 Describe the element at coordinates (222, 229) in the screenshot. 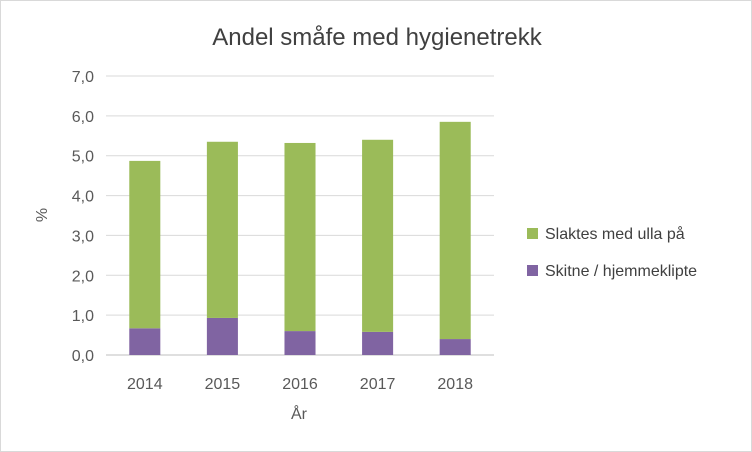

I see `bar-segment-ulla-2015` at that location.